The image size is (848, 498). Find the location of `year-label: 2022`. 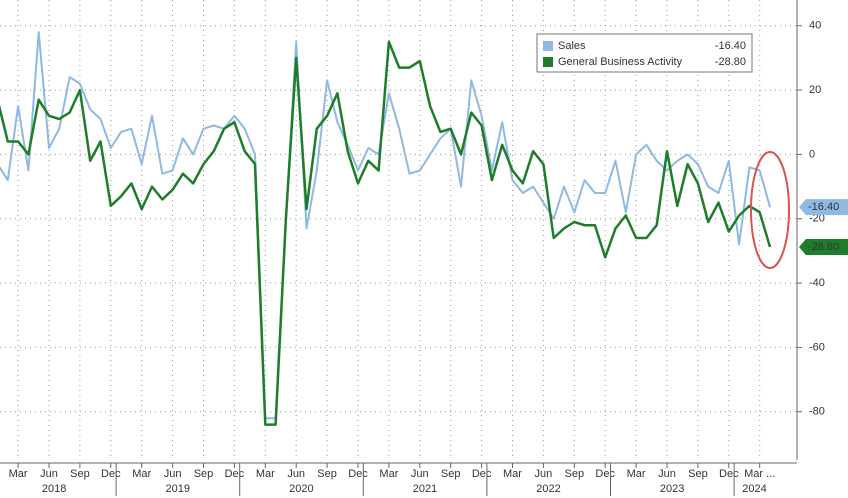

year-label: 2022 is located at coordinates (548, 489).